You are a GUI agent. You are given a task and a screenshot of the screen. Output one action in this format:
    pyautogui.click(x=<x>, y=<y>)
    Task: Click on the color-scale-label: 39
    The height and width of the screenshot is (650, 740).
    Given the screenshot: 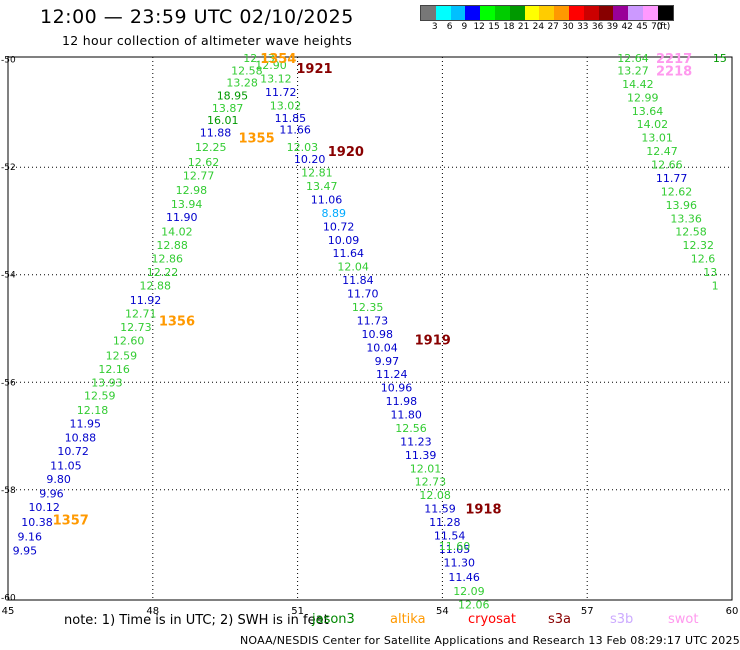 What is the action you would take?
    pyautogui.click(x=612, y=27)
    